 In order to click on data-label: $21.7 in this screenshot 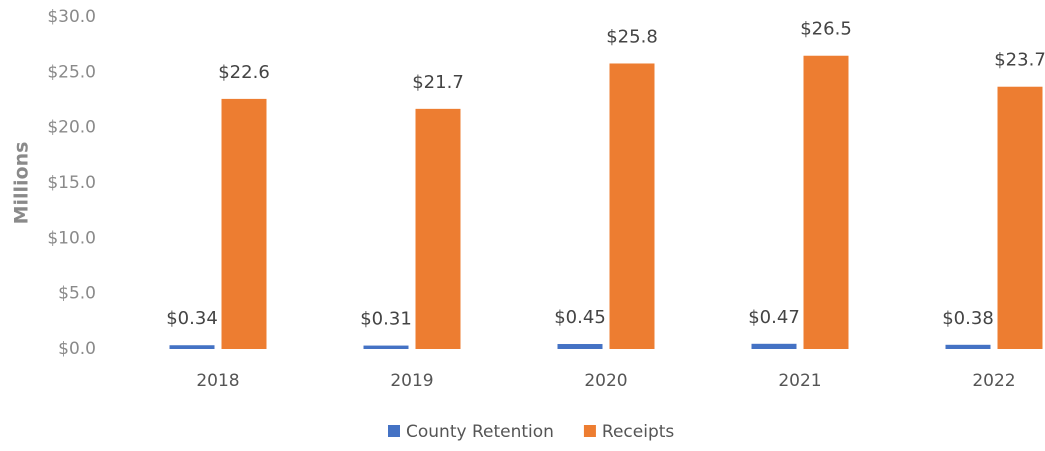, I will do `click(438, 82)`.